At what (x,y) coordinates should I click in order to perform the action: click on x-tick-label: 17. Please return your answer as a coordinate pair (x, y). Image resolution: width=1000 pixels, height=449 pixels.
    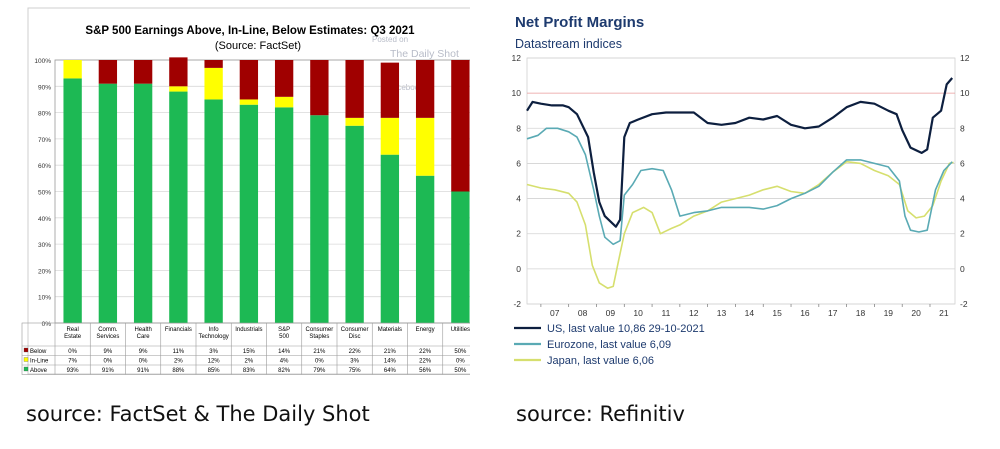
    Looking at the image, I should click on (833, 313).